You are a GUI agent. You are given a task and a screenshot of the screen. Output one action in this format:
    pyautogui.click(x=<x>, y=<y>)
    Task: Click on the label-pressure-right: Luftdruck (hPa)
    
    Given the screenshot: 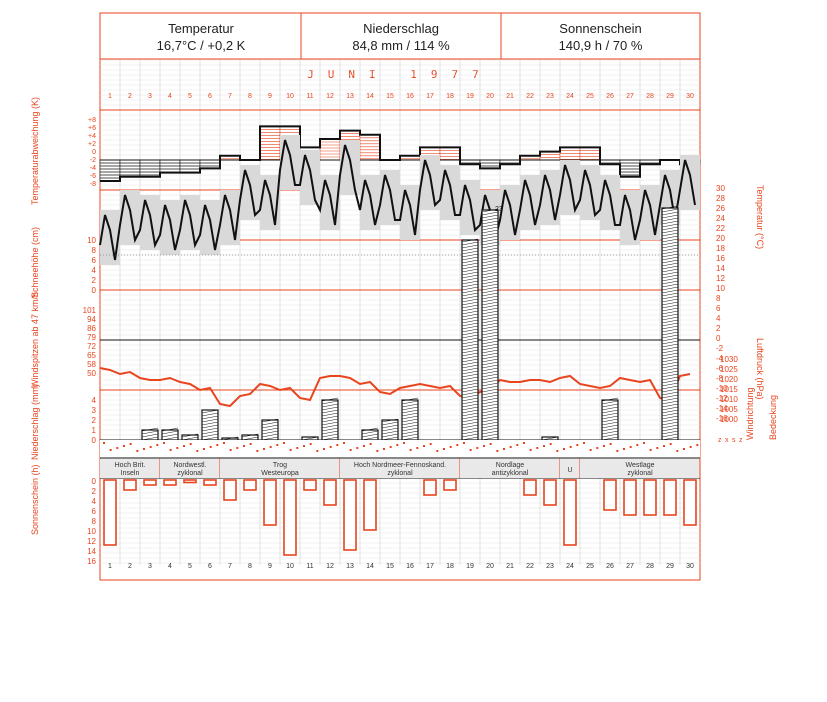 What is the action you would take?
    pyautogui.click(x=760, y=369)
    